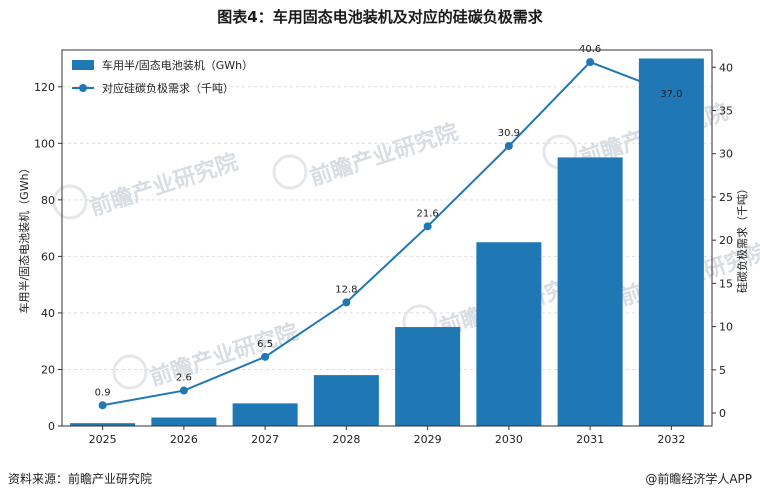 The image size is (760, 498). What do you see at coordinates (509, 334) in the screenshot?
I see `bar-2030` at bounding box center [509, 334].